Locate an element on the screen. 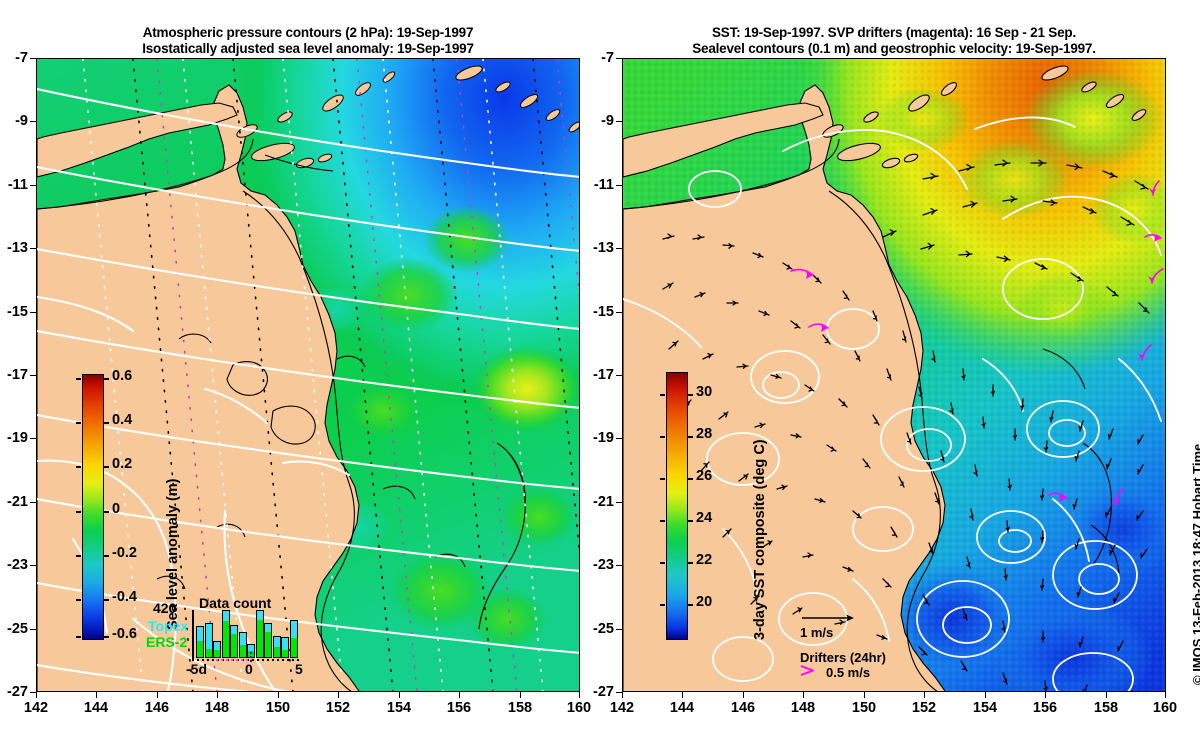 This screenshot has height=750, width=1200. drifter-arrow-icon is located at coordinates (812, 671).